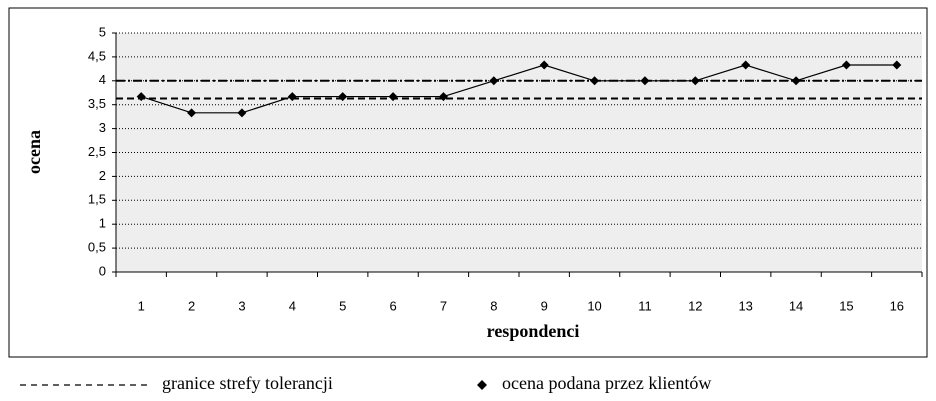 The width and height of the screenshot is (936, 401). I want to click on x-tick-label: 2, so click(191, 305).